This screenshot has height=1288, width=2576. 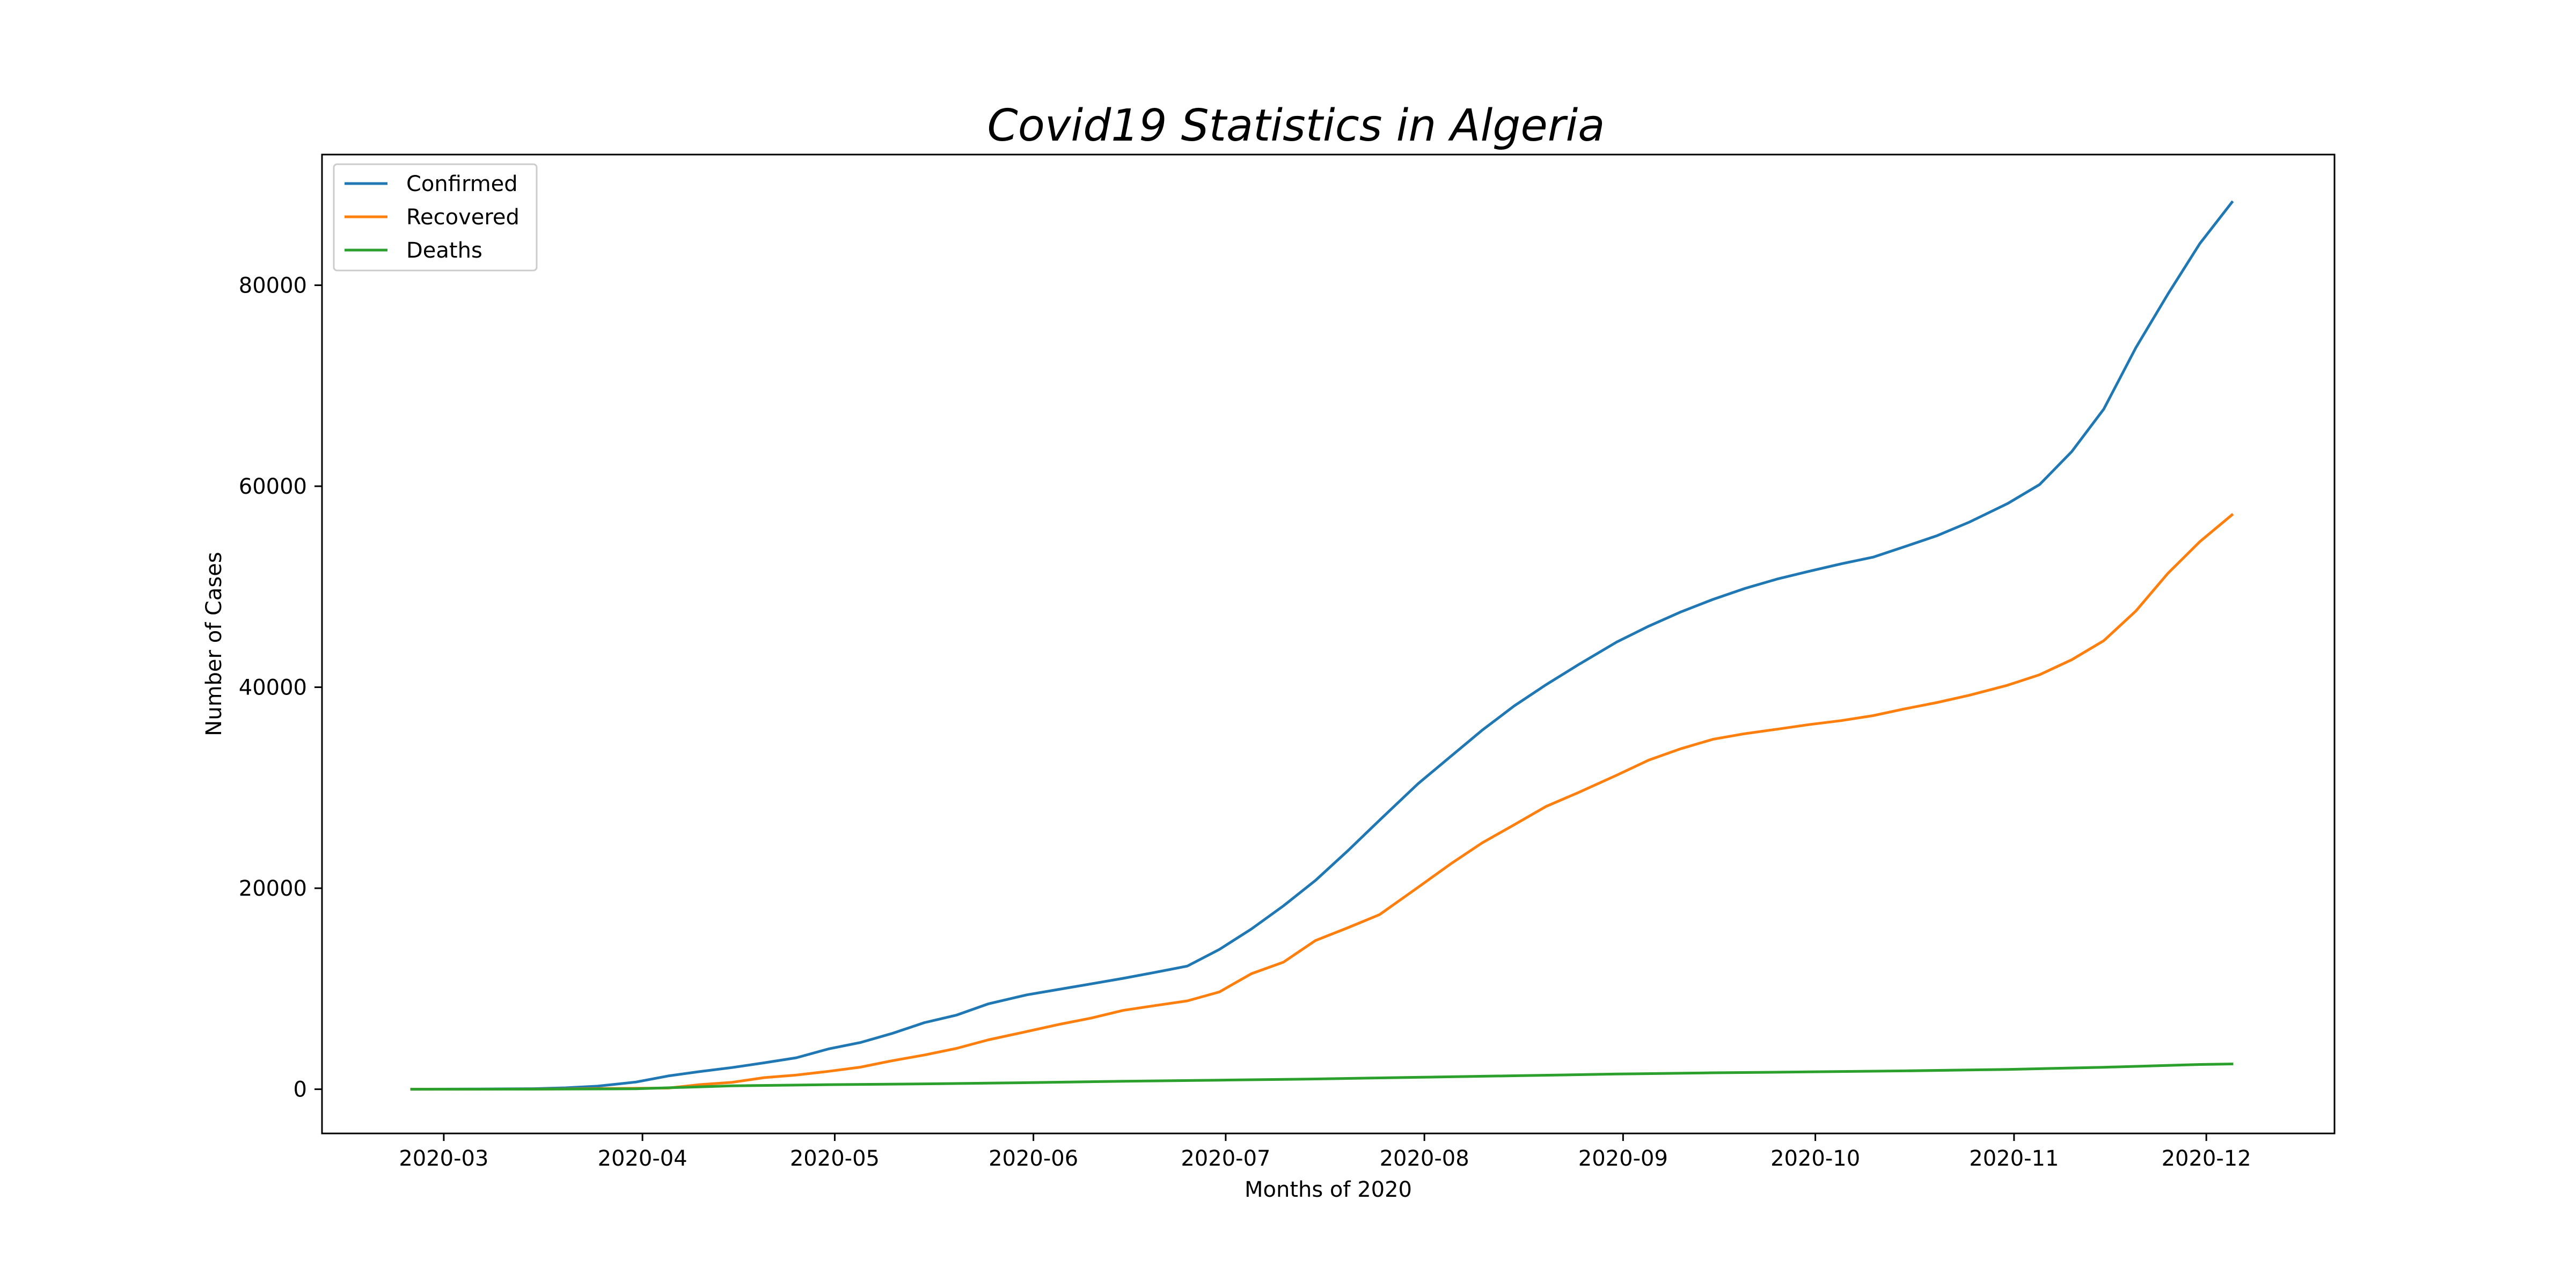 I want to click on y-axis-label: Number of Cases, so click(x=214, y=644).